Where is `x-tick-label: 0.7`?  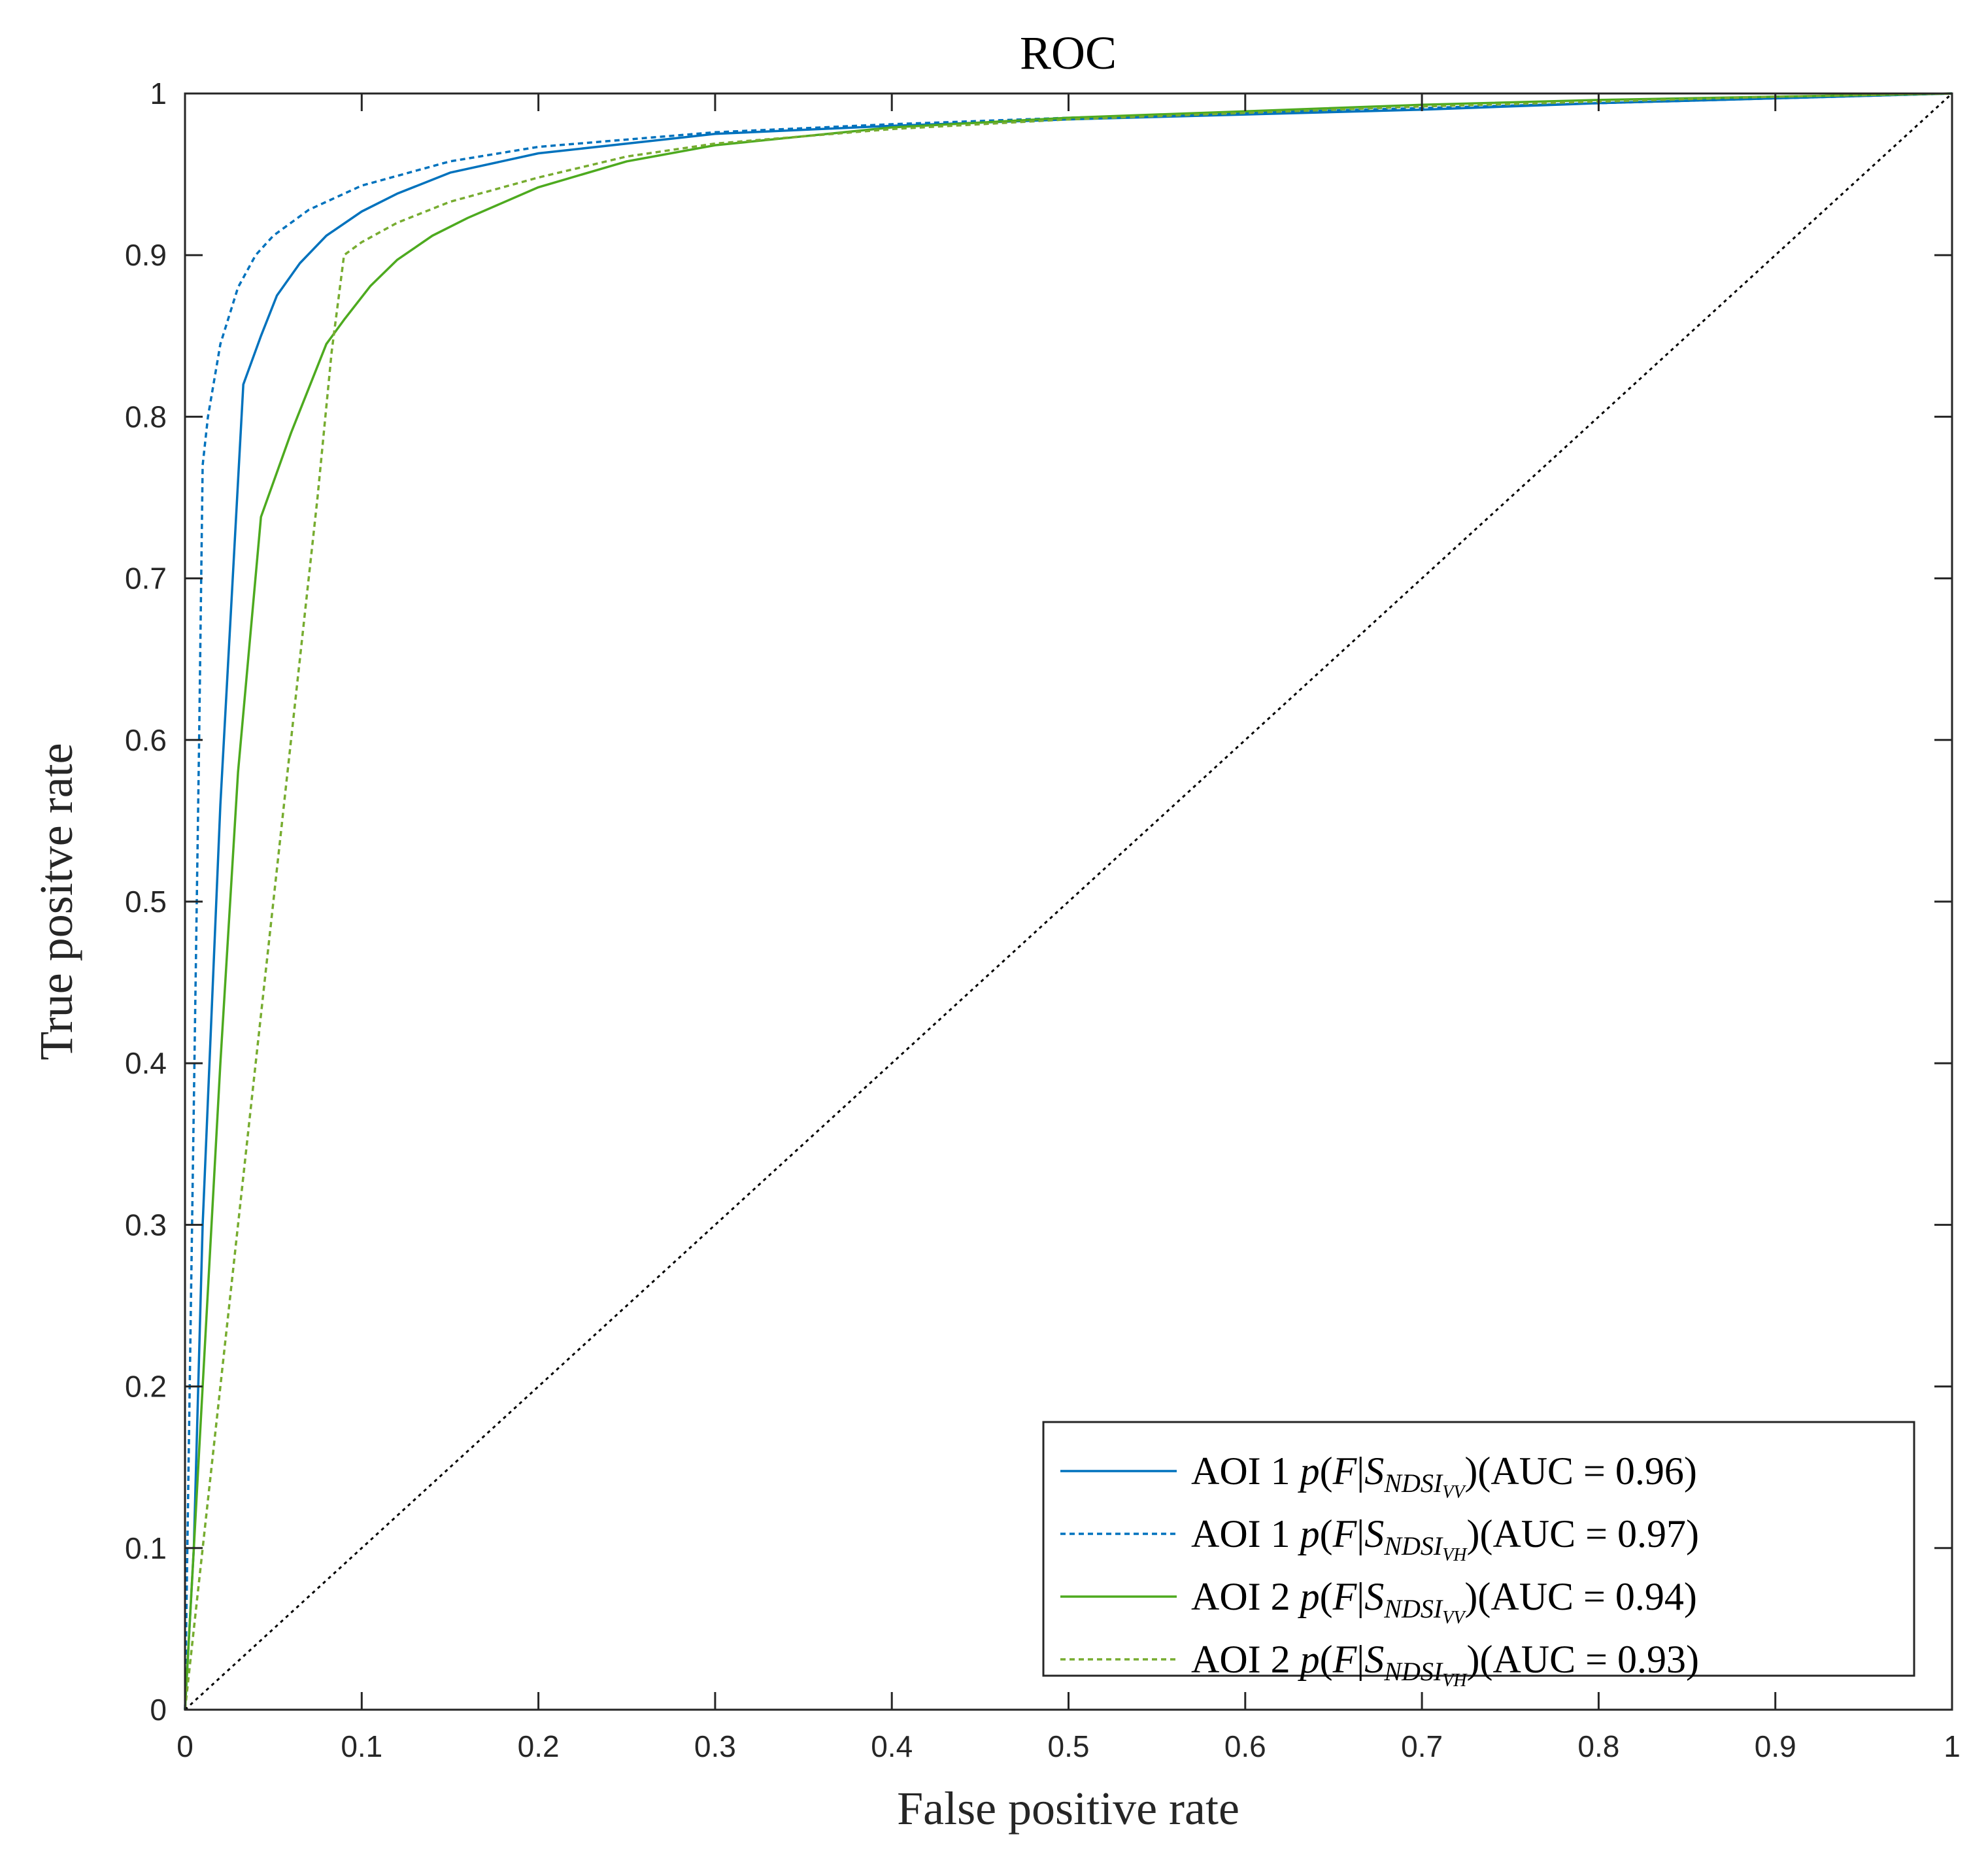 x-tick-label: 0.7 is located at coordinates (1422, 1746).